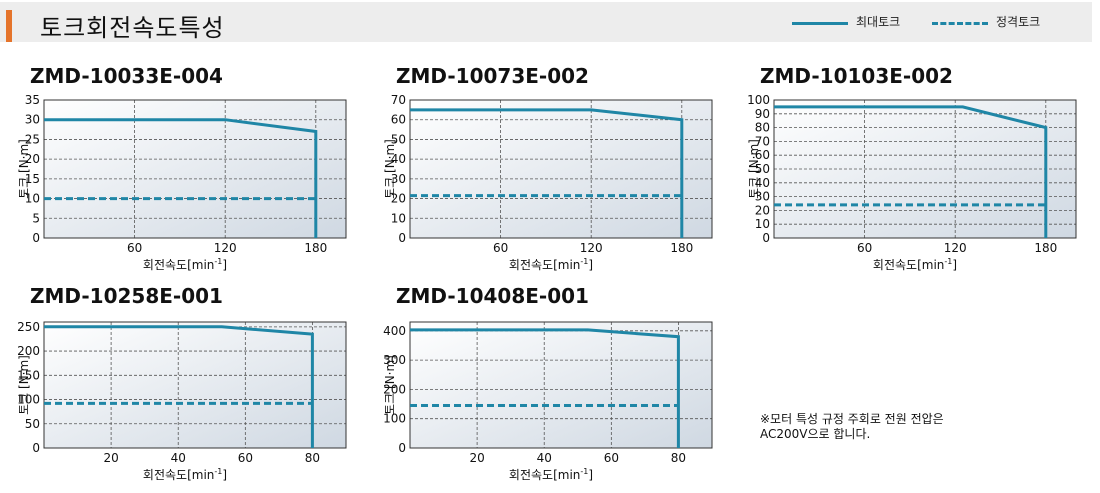  I want to click on y-tick-label: 5, so click(36, 218).